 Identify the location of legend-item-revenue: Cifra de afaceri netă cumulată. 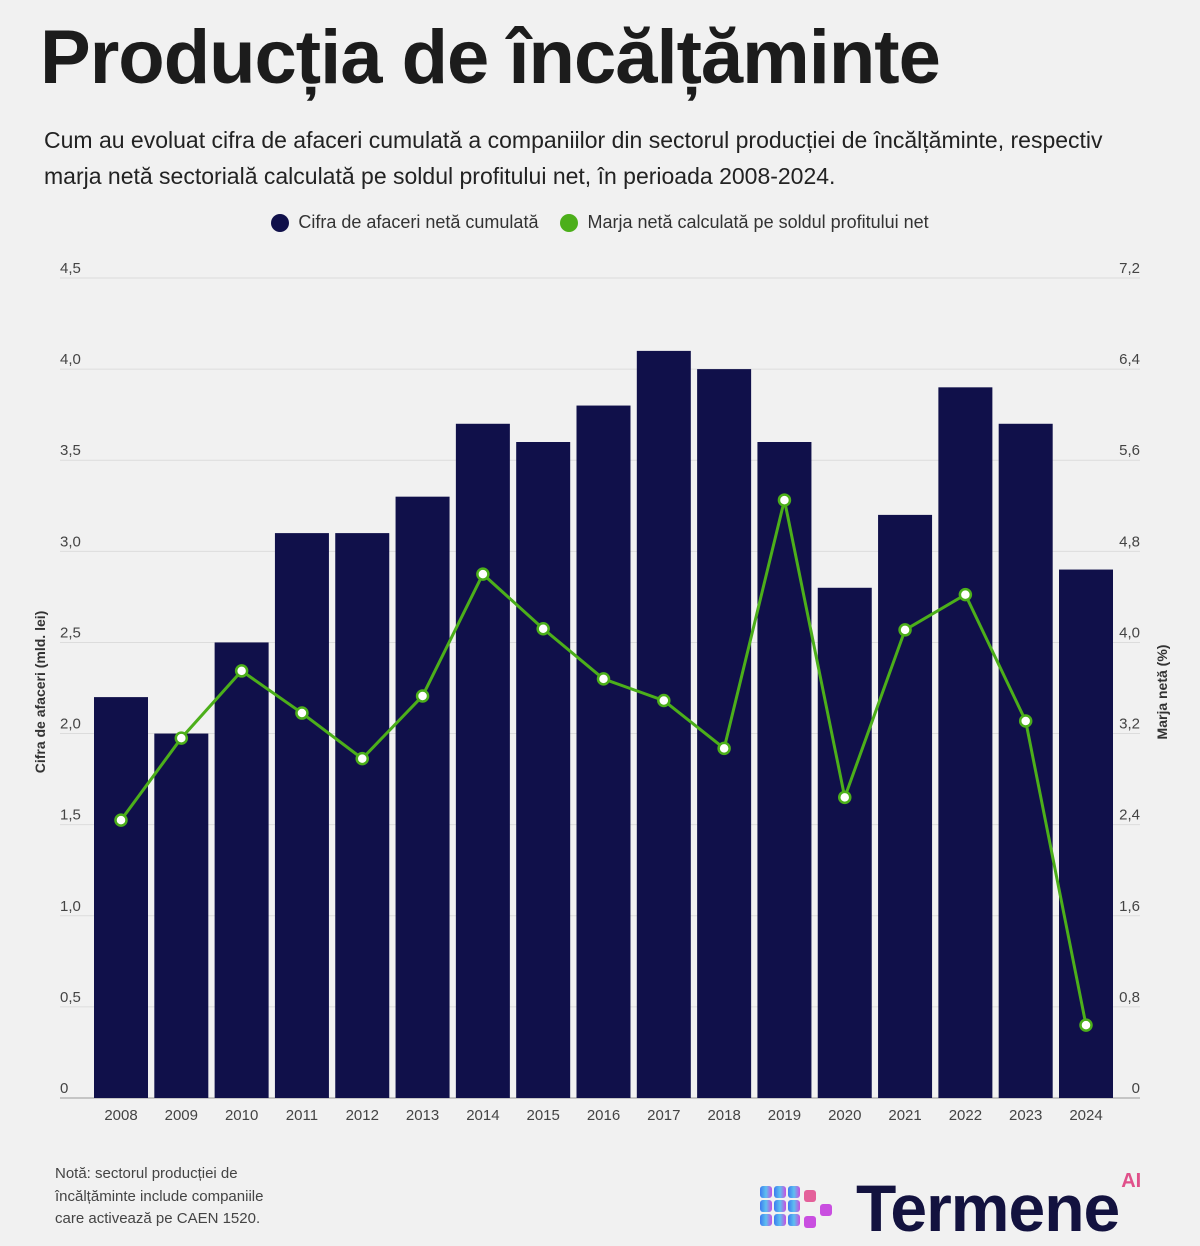
(404, 222).